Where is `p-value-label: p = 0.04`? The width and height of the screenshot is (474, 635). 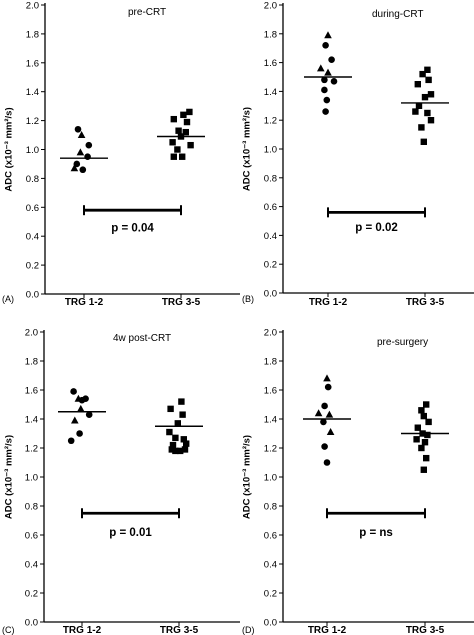
p-value-label: p = 0.04 is located at coordinates (132, 229).